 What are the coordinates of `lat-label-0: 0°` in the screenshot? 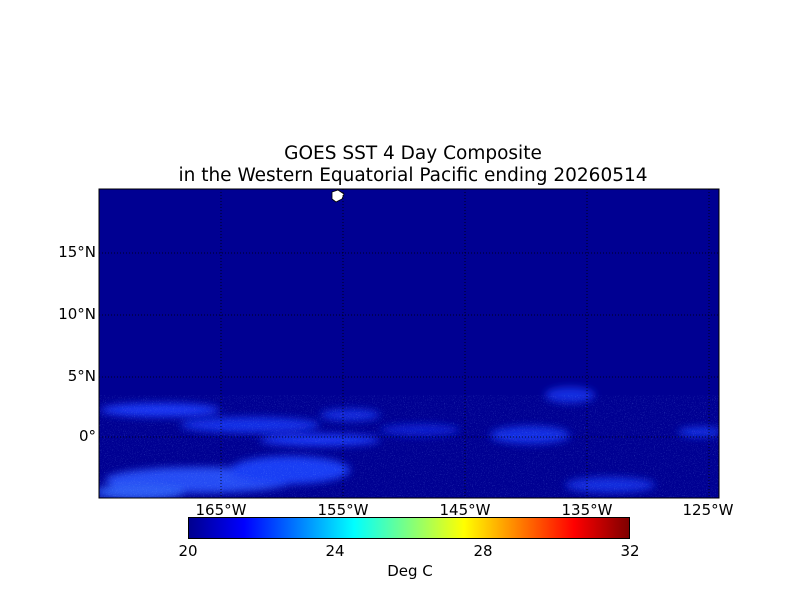 It's located at (87, 436).